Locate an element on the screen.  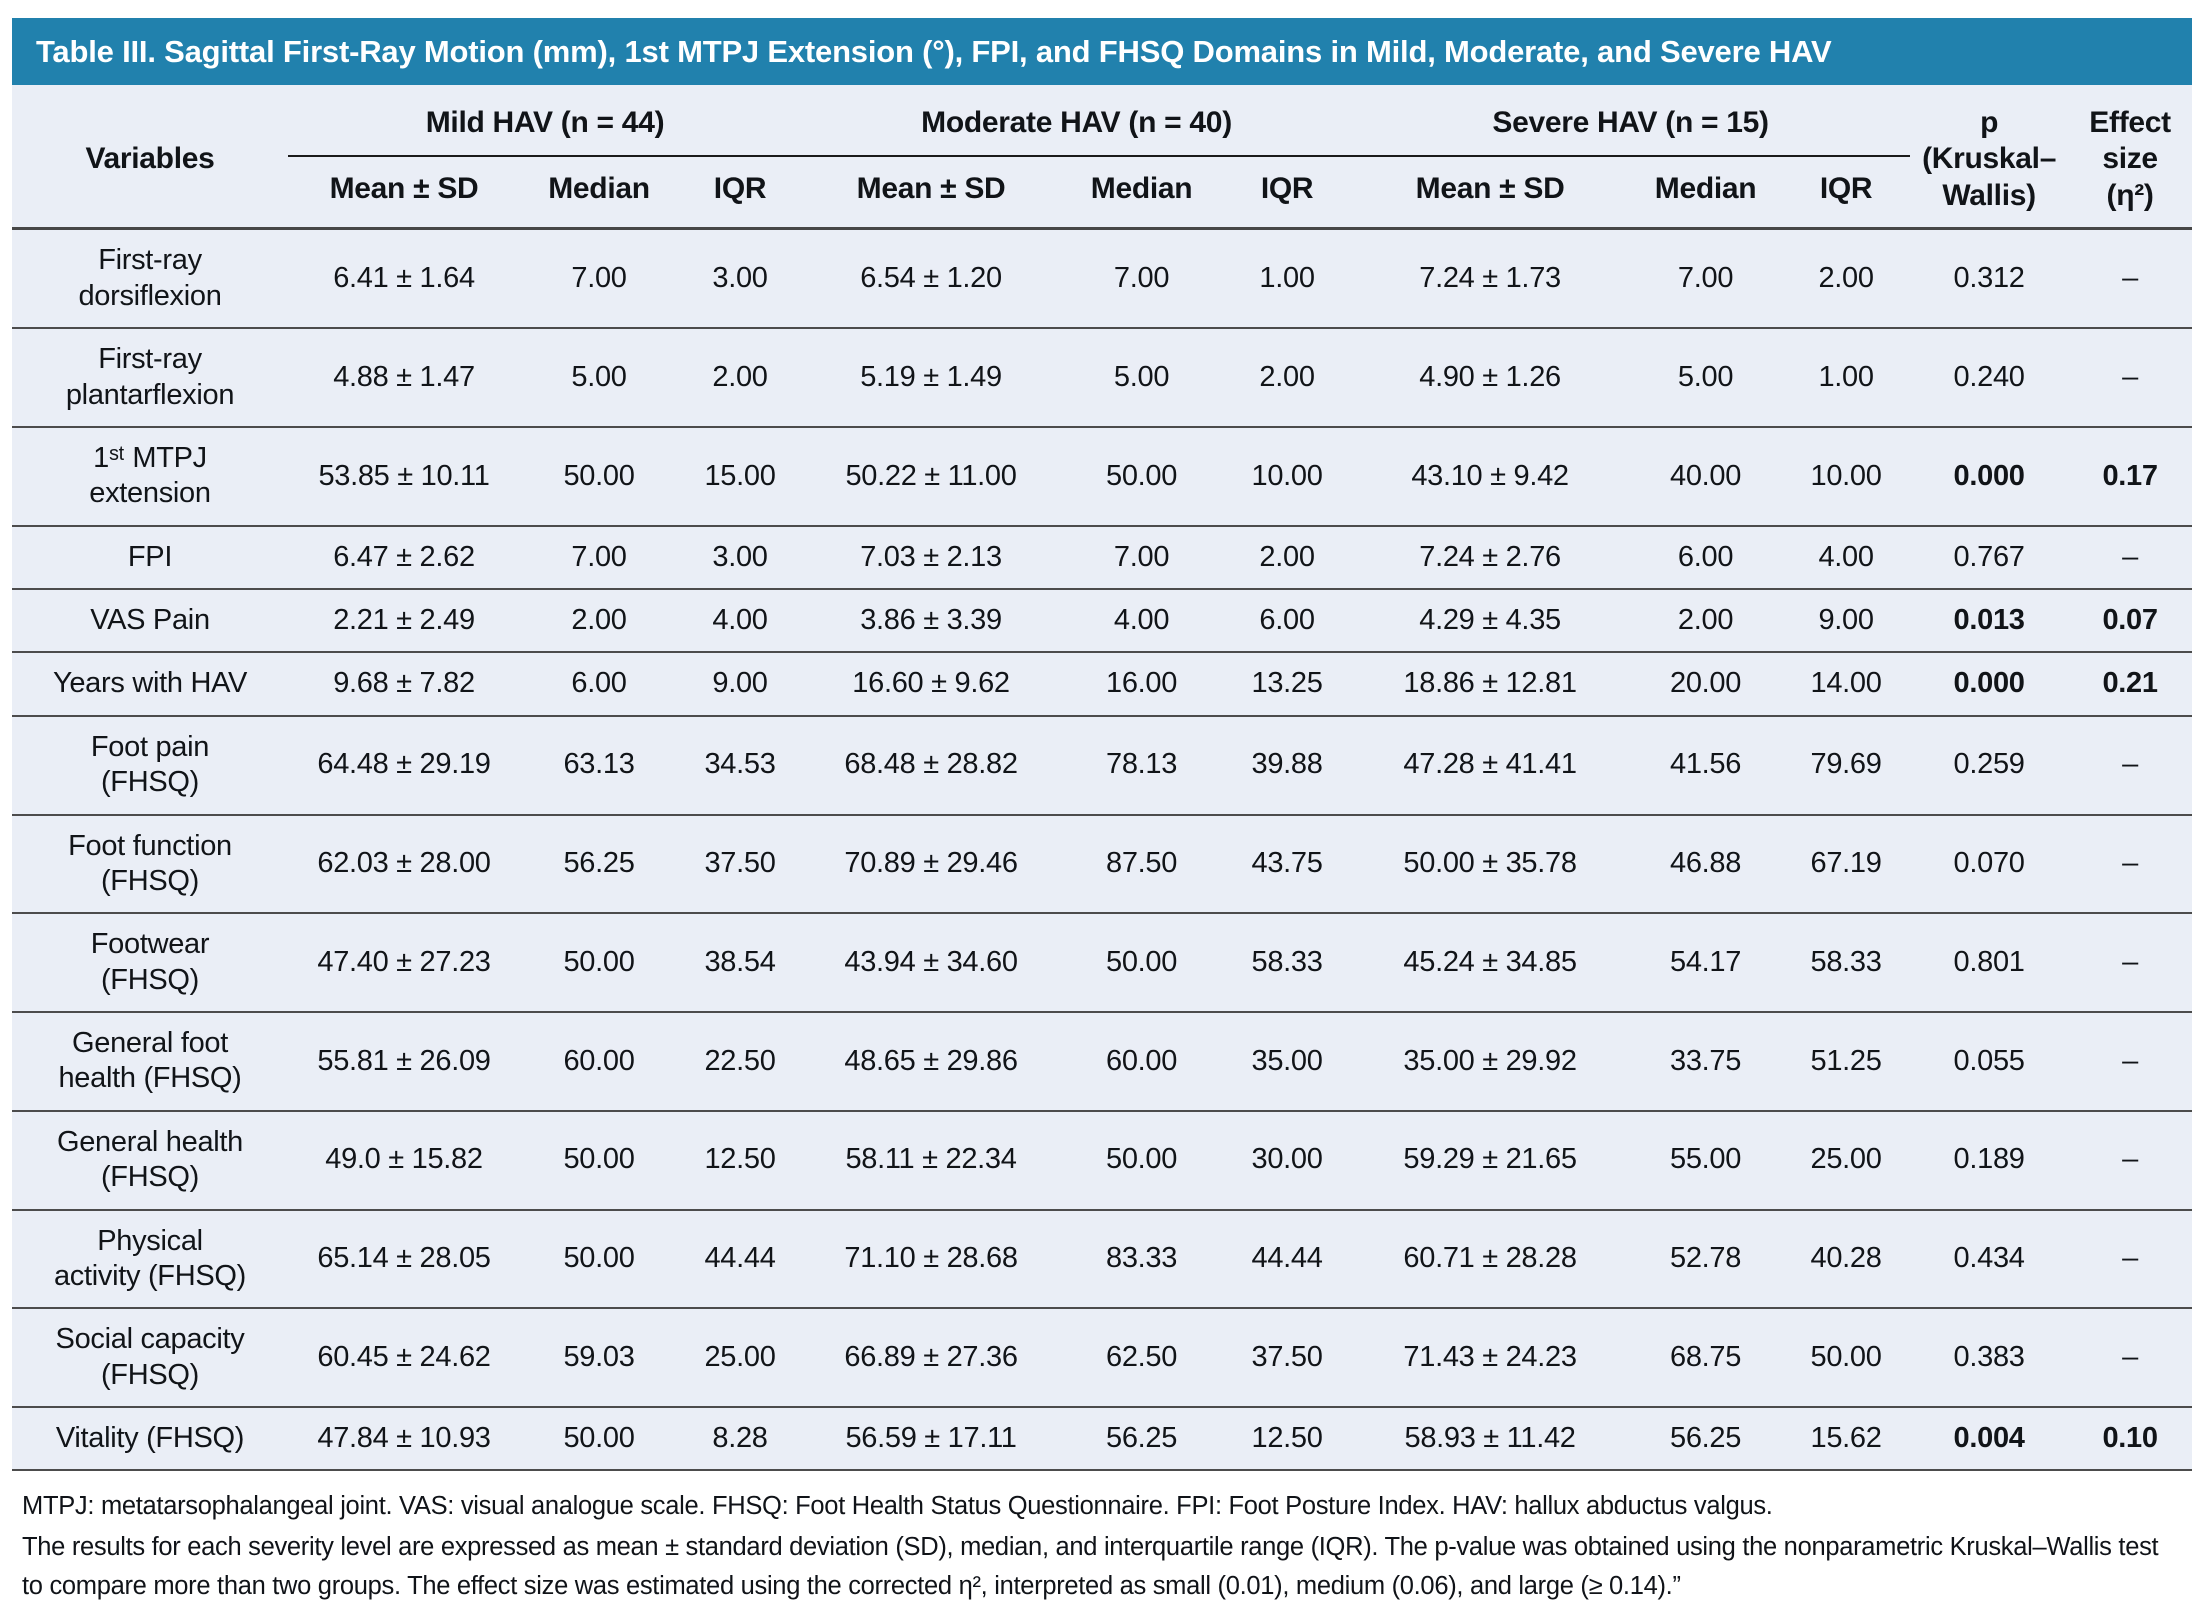
cell: 44.44 is located at coordinates (740, 1258).